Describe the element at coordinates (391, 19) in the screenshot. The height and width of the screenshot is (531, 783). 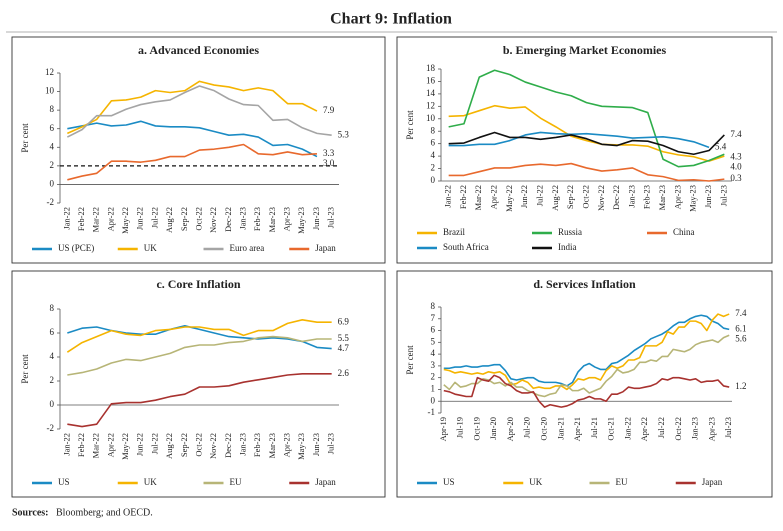
I see `figure-title: Chart 9: Inflation` at that location.